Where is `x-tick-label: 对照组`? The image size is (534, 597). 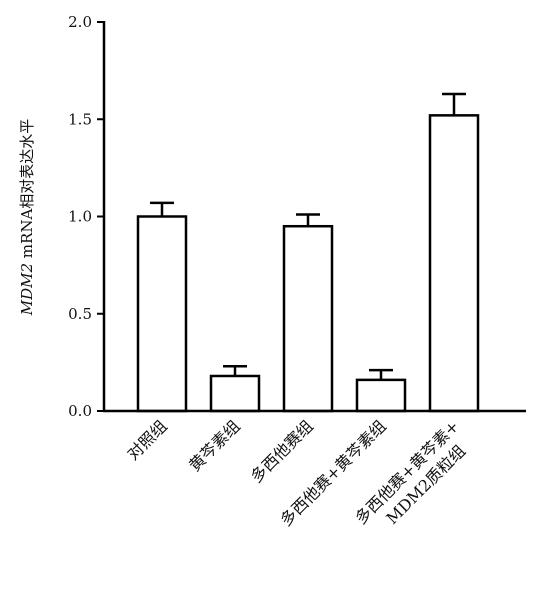
x-tick-label: 对照组 is located at coordinates (146, 439).